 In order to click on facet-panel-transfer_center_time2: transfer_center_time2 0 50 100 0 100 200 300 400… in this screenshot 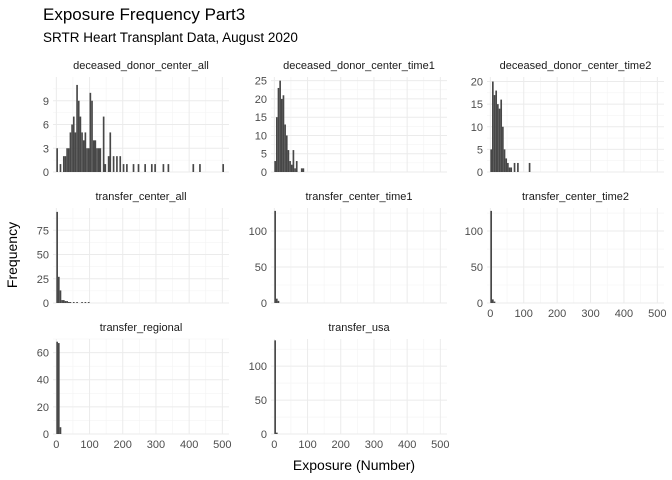, I will do `click(566, 255)`.